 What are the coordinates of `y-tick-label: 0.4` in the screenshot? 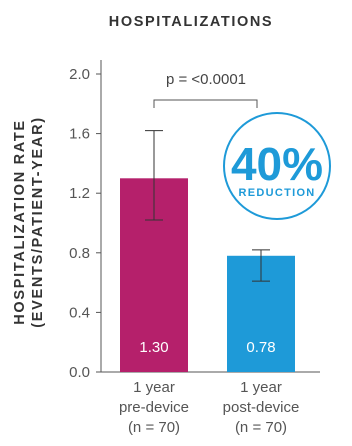 It's located at (79, 312).